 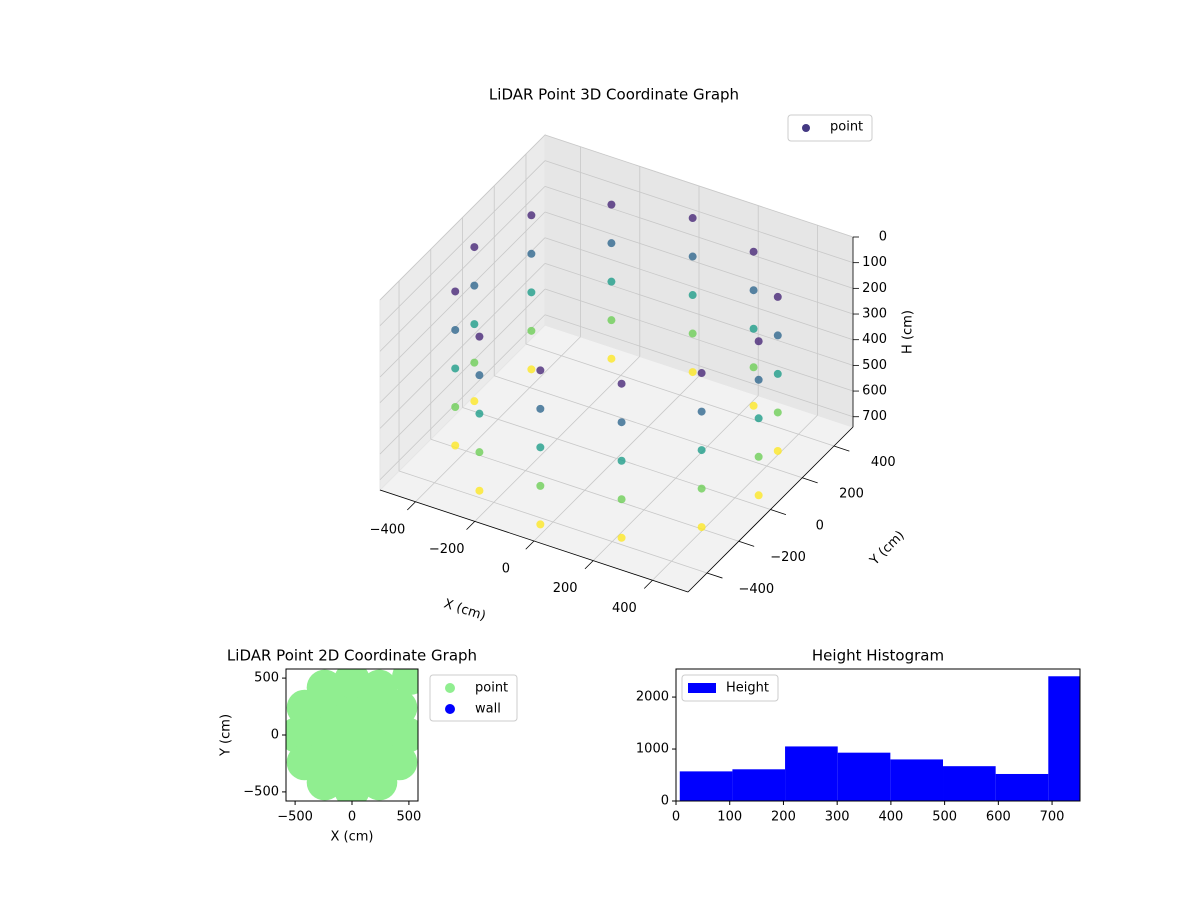 What do you see at coordinates (874, 416) in the screenshot?
I see `z-tick-label: 700` at bounding box center [874, 416].